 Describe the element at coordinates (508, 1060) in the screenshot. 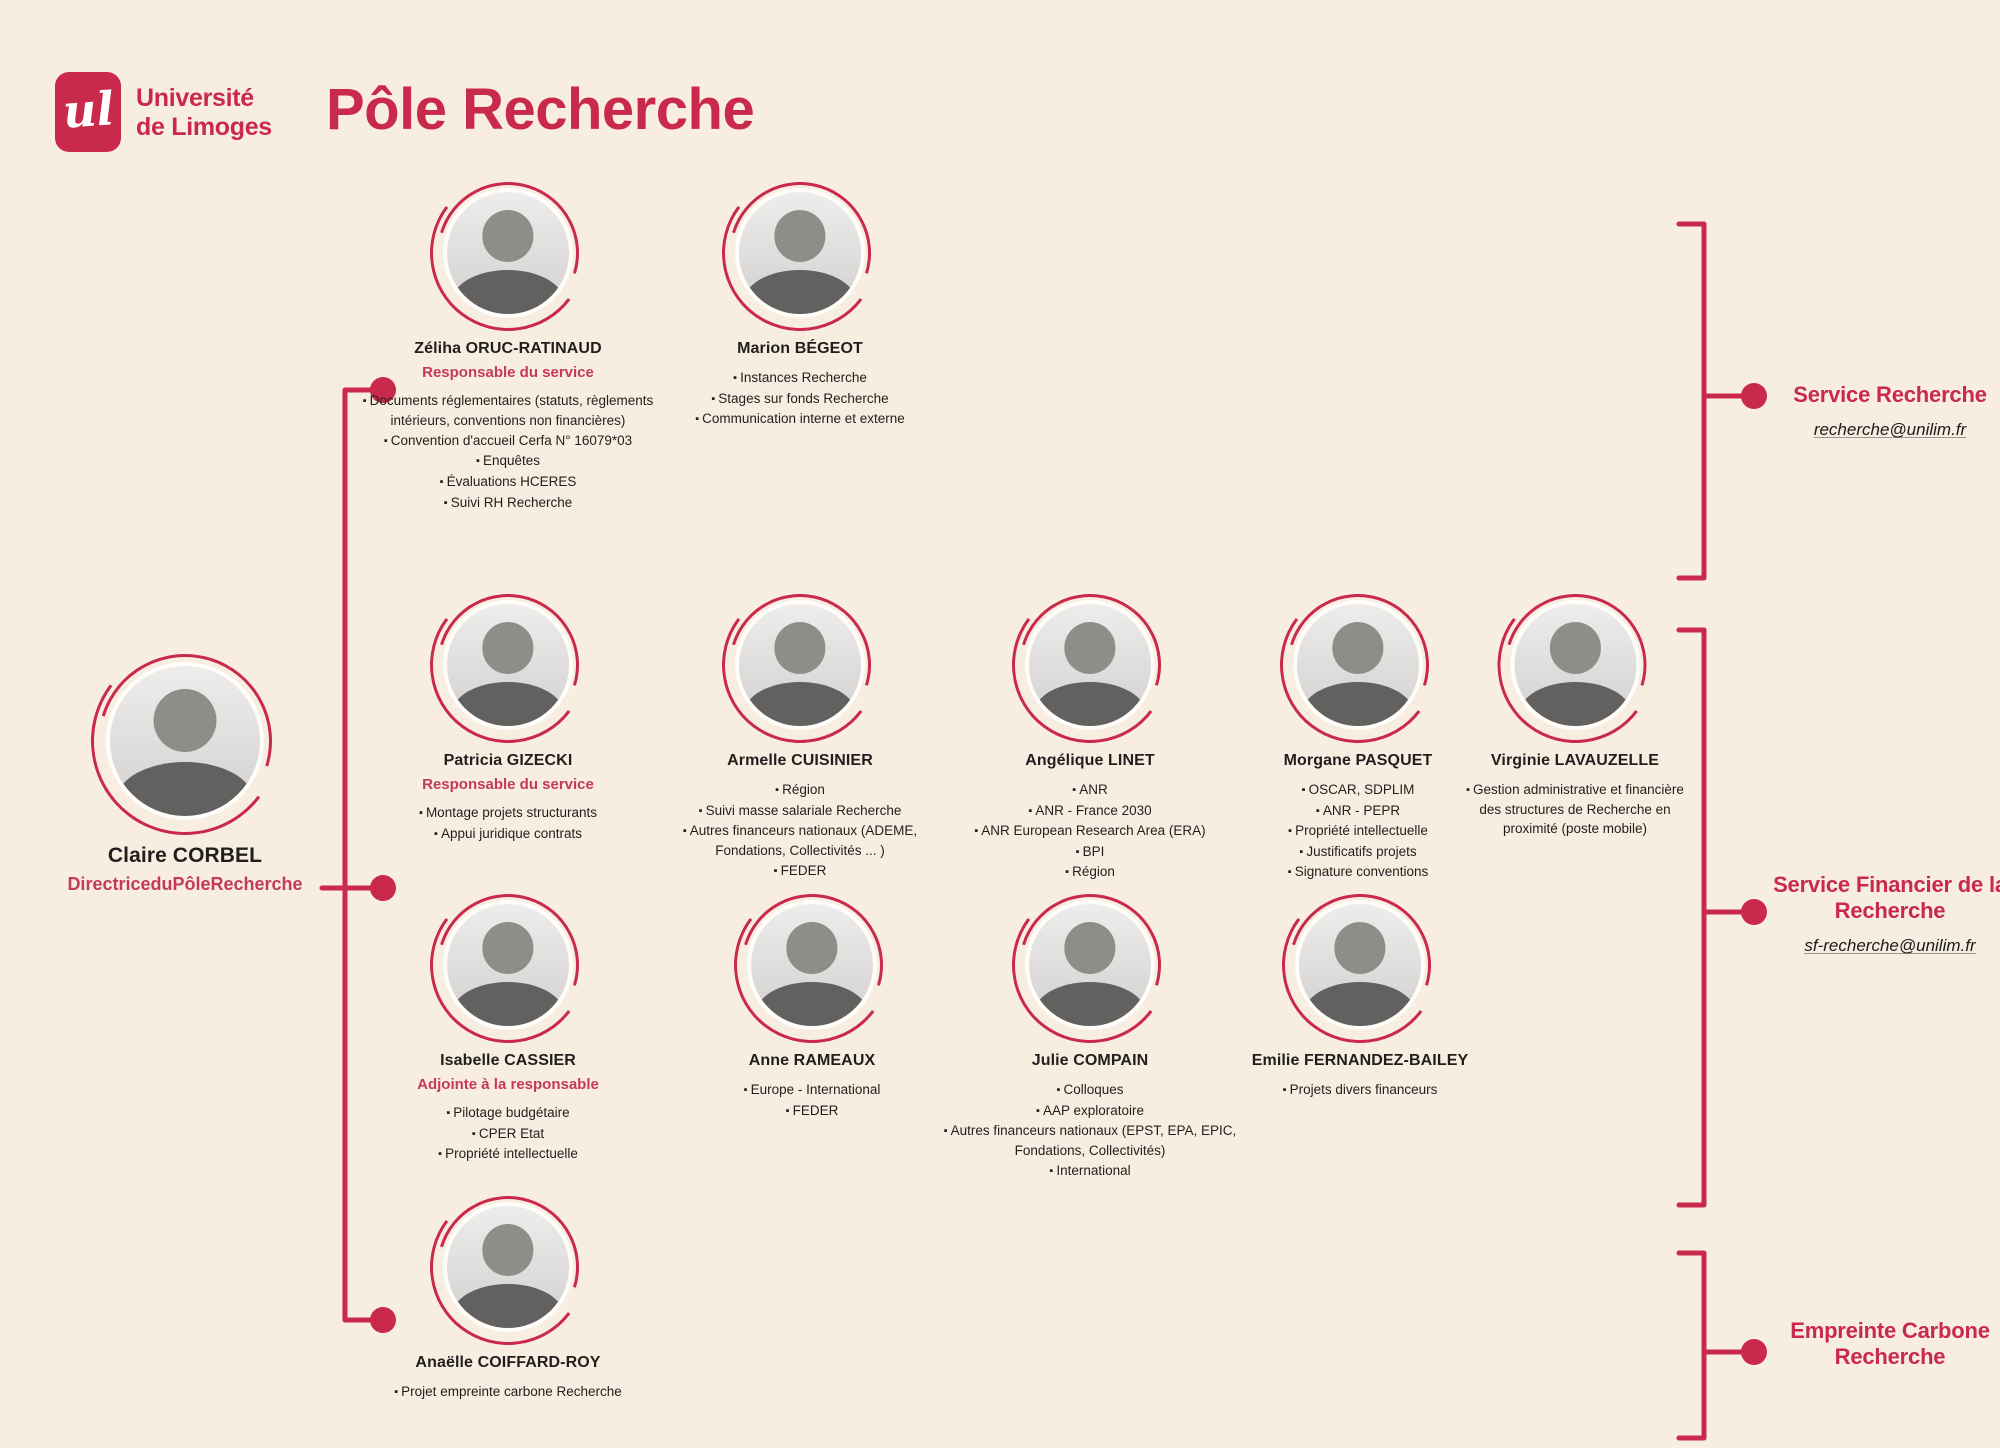

I see `person-name: Isabelle CASSIER` at that location.